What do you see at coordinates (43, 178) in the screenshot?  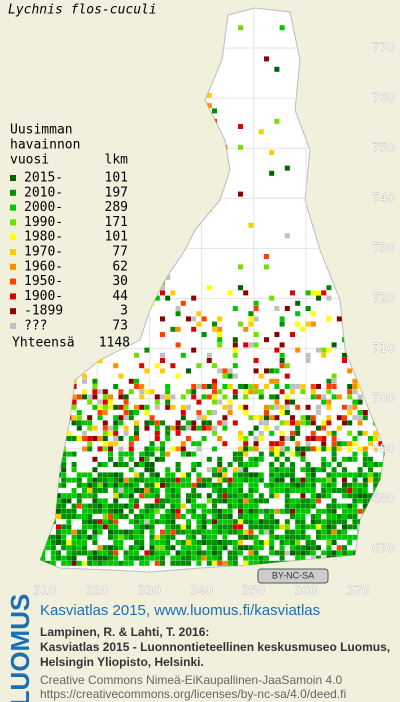 I see `legend-label: 2015-` at bounding box center [43, 178].